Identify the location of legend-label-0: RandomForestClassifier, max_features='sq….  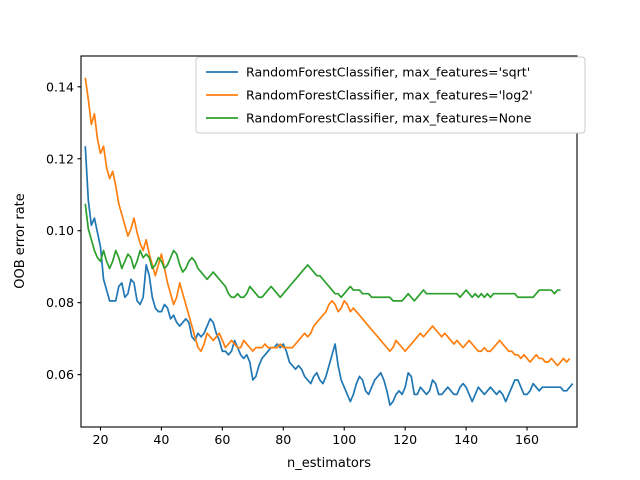
(388, 72).